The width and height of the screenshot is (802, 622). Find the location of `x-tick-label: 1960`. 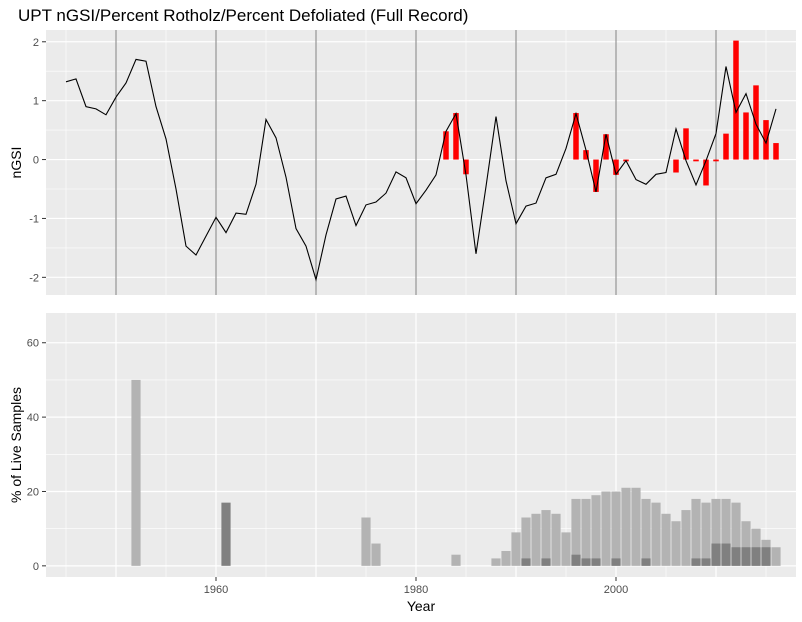

x-tick-label: 1960 is located at coordinates (216, 590).